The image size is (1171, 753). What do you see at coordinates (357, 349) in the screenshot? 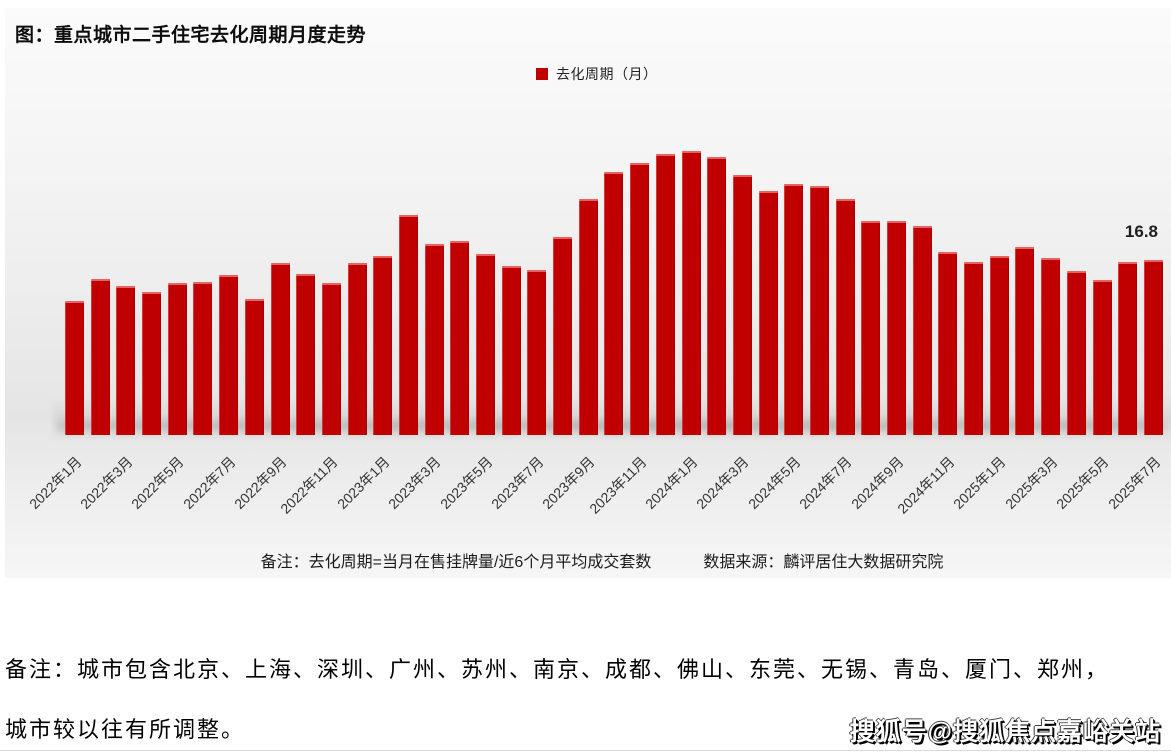
I see `bar-2022年12月` at bounding box center [357, 349].